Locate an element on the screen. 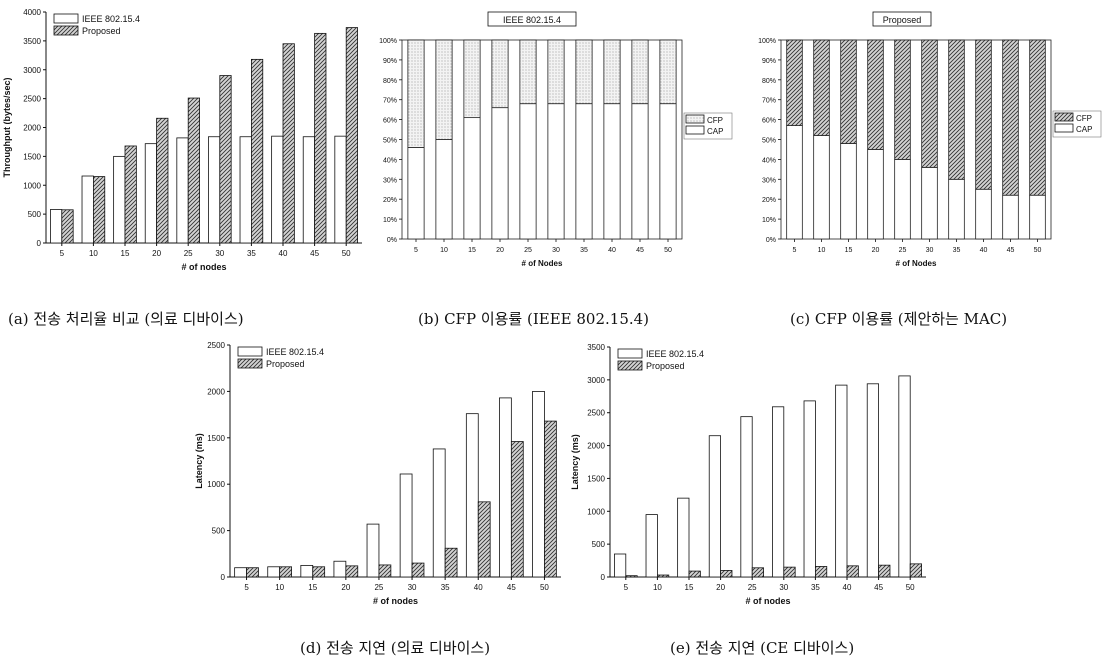 This screenshot has height=661, width=1114. x-tick-label: 45 is located at coordinates (1011, 250).